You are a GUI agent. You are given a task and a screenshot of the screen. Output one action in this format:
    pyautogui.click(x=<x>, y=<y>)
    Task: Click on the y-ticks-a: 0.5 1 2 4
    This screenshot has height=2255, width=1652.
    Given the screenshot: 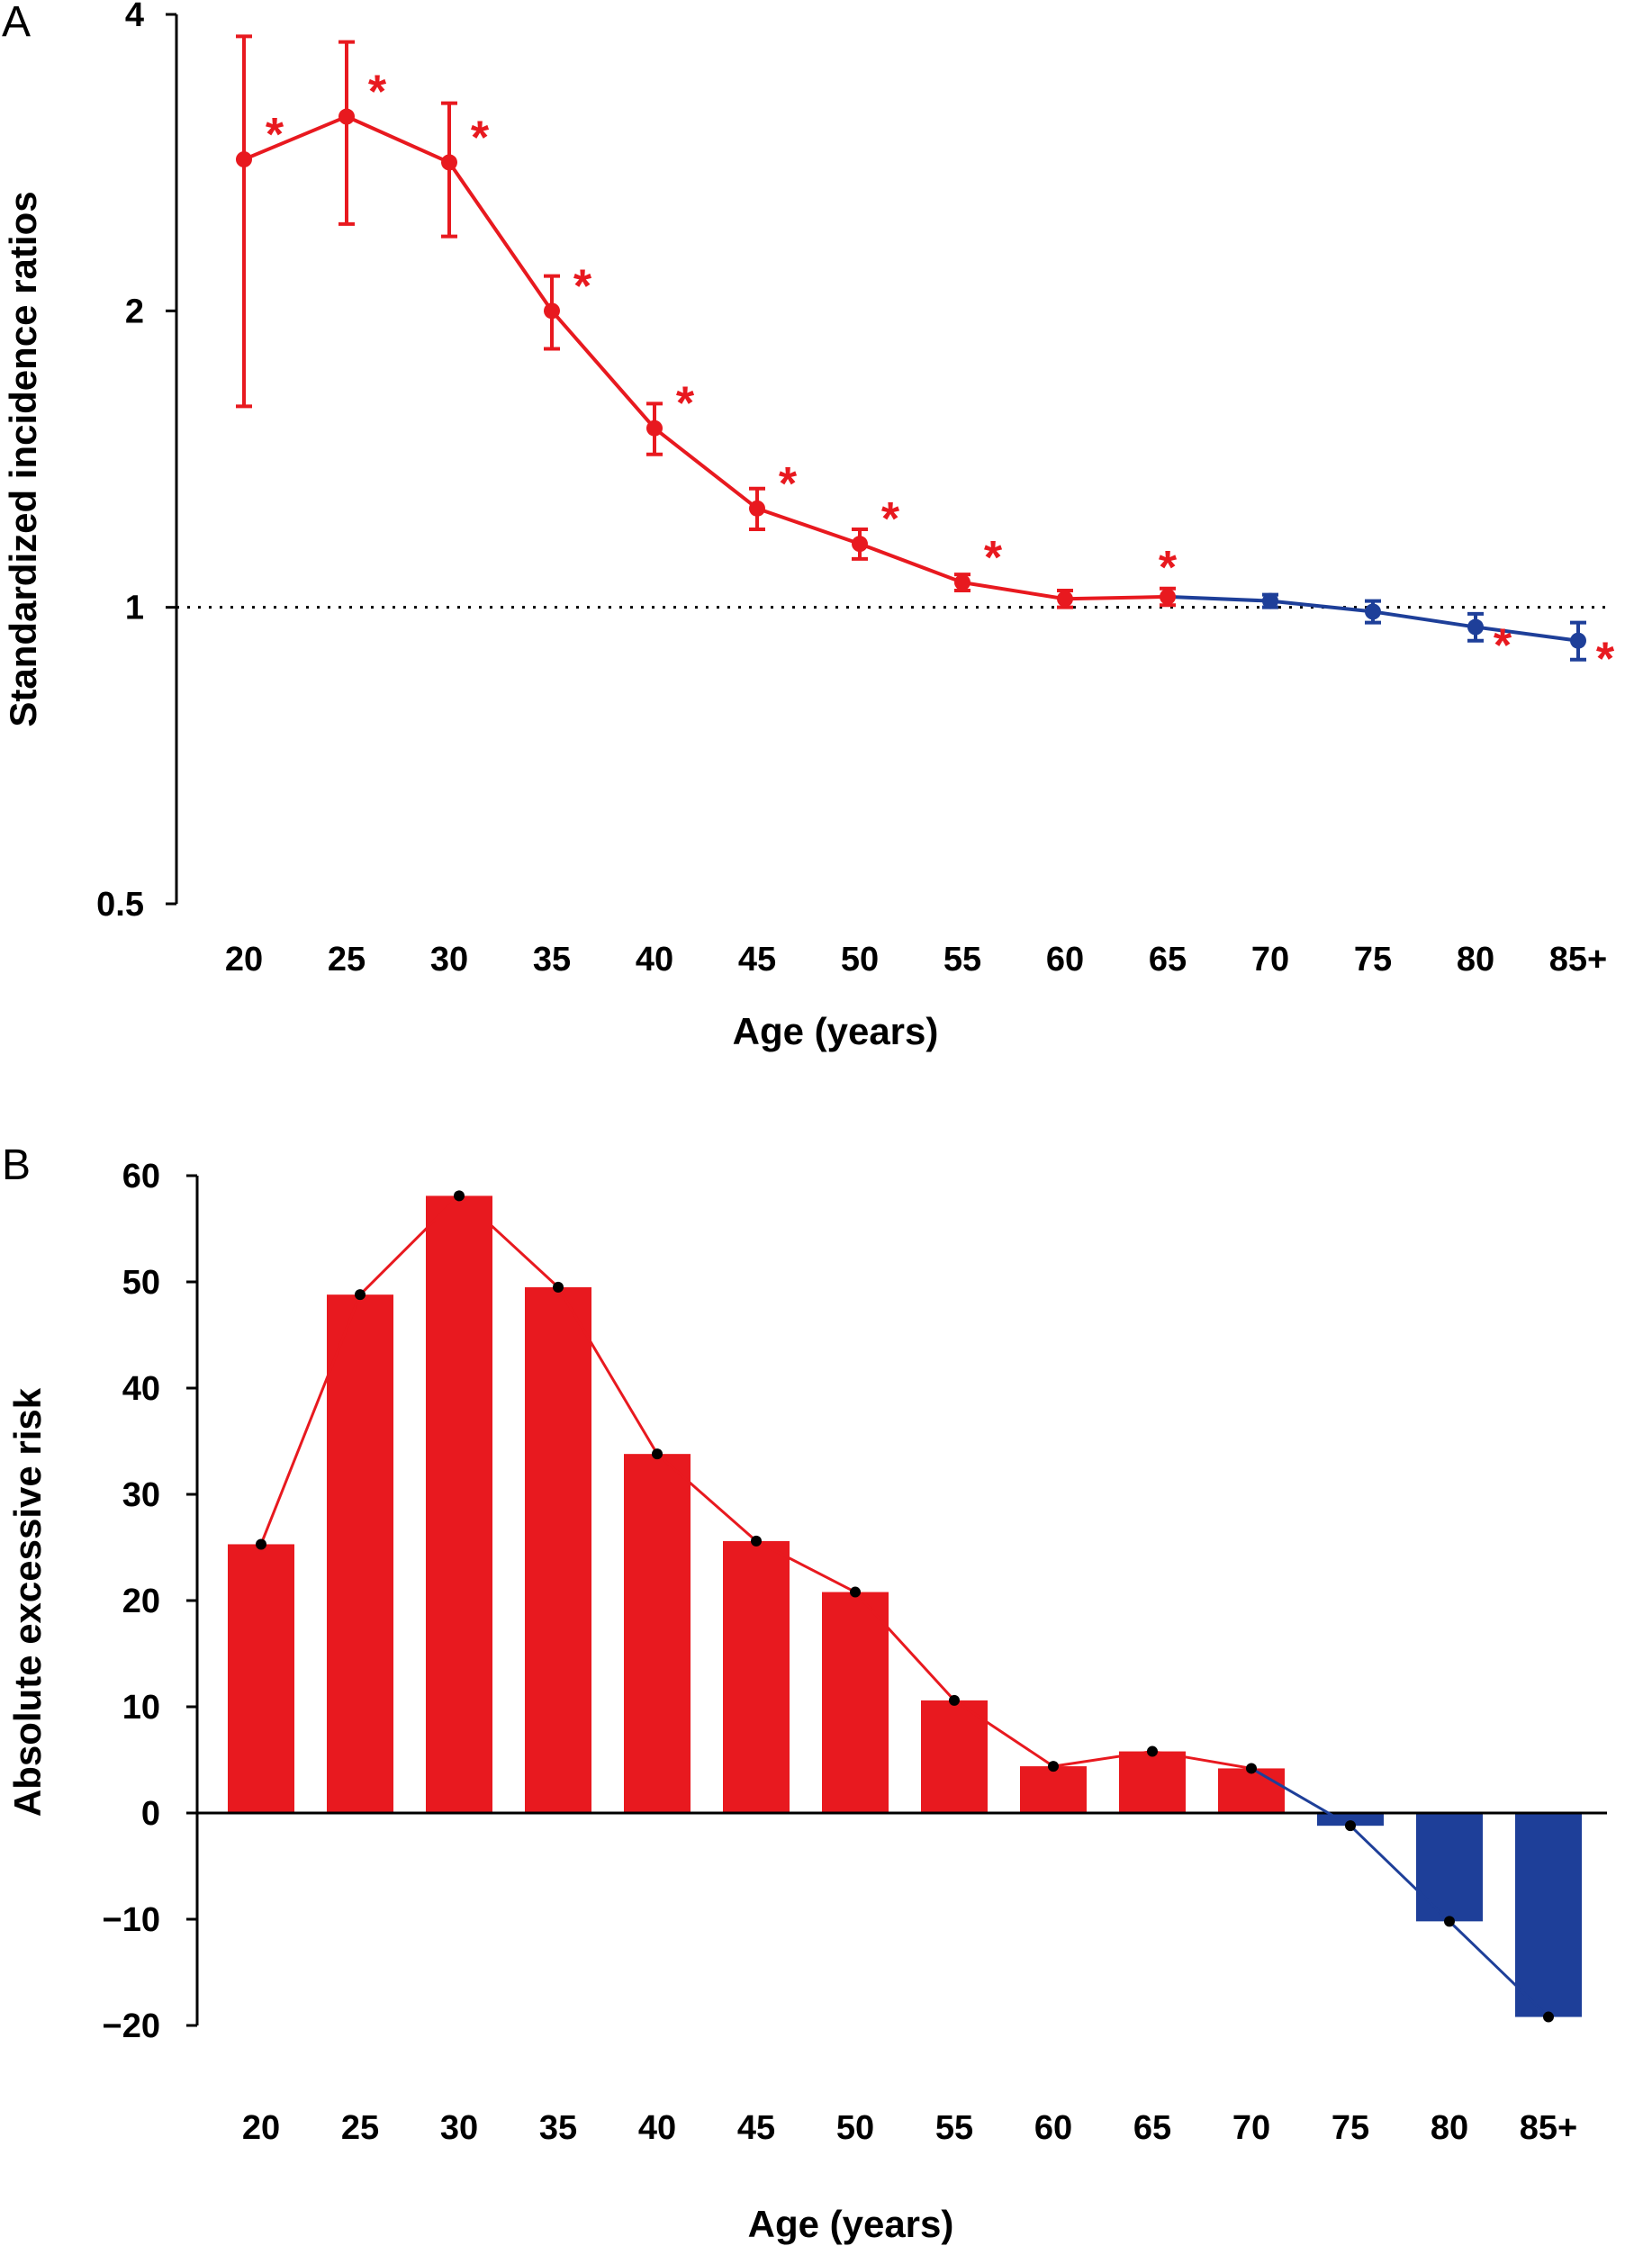 What is the action you would take?
    pyautogui.click(x=136, y=462)
    